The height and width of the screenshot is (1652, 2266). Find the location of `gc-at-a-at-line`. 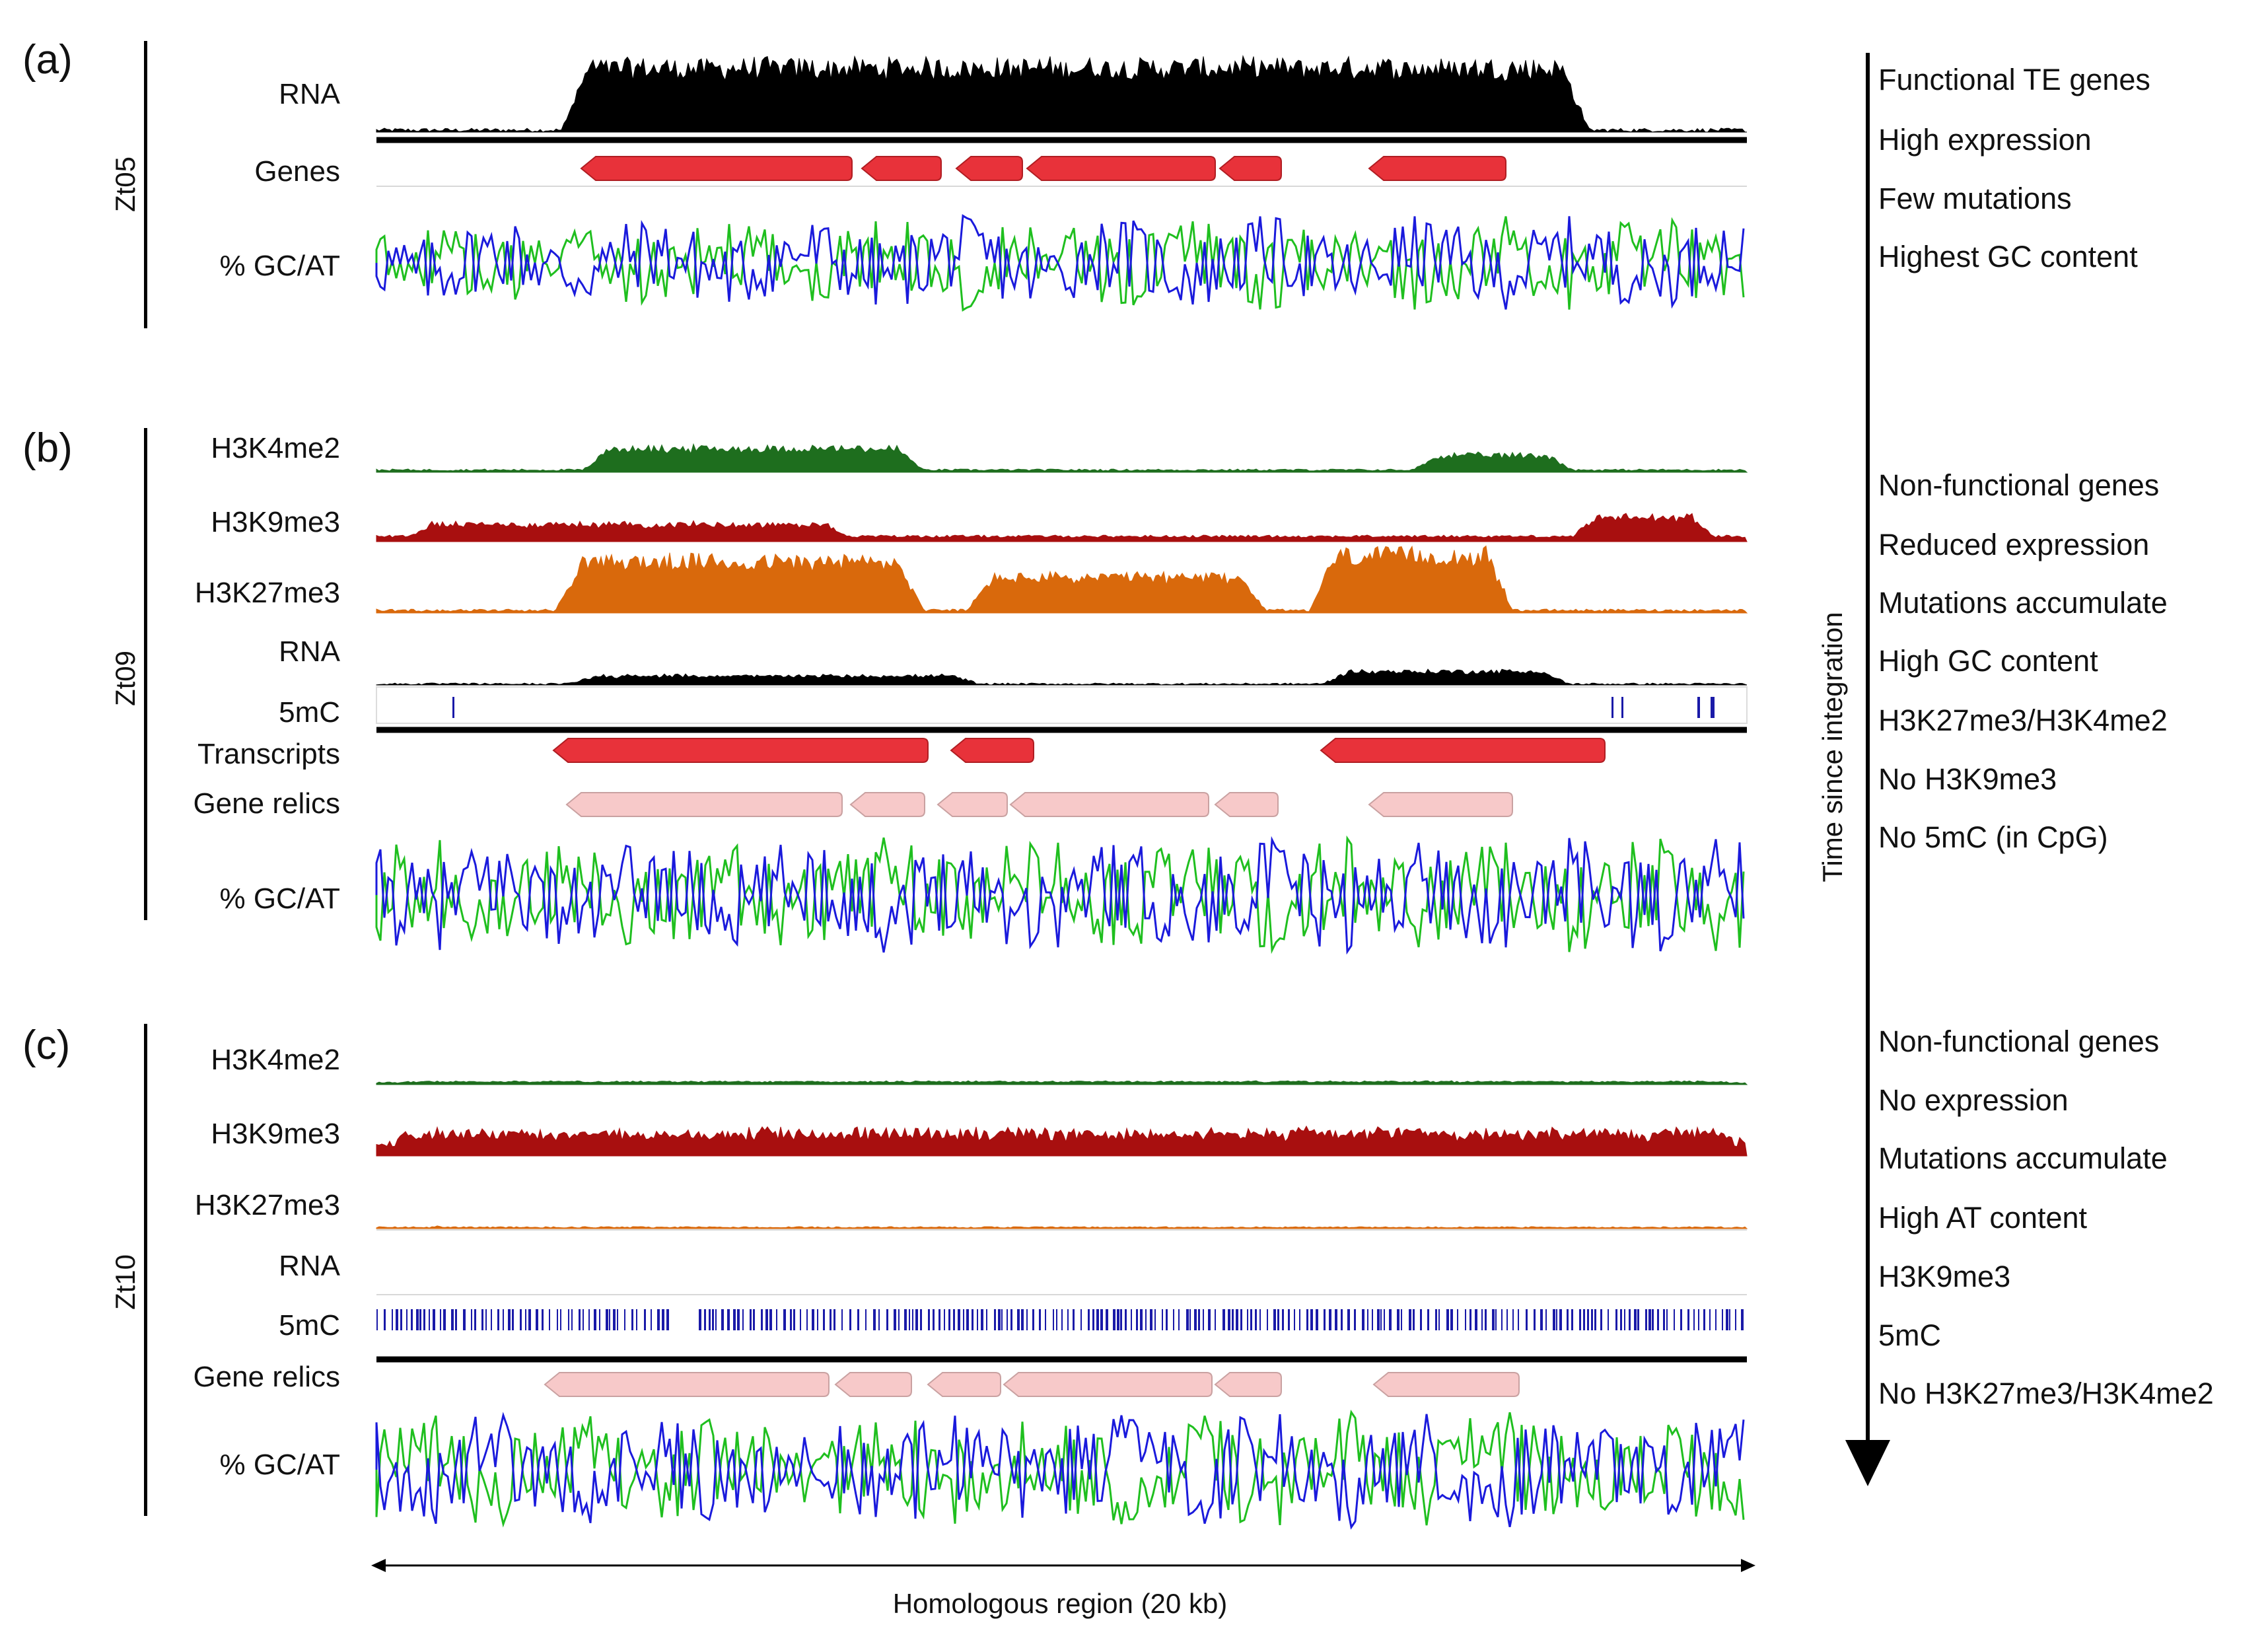

gc-at-a-at-line is located at coordinates (1060, 264).